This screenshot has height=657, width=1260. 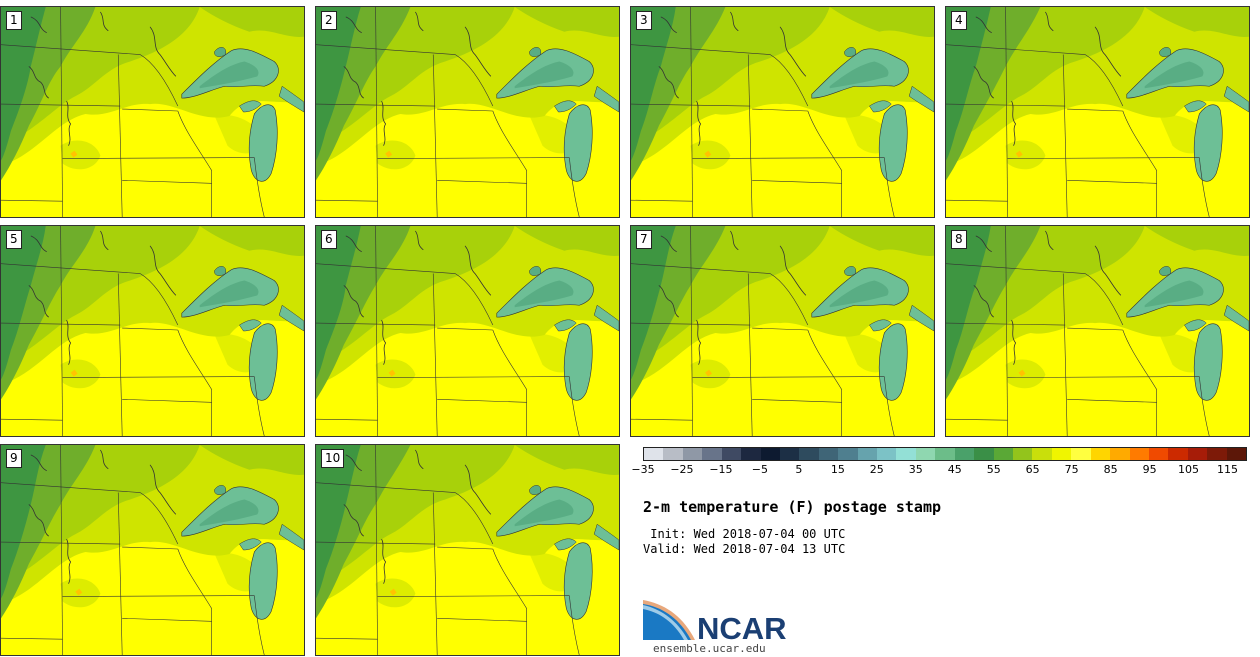 What do you see at coordinates (744, 549) in the screenshot?
I see `valid-time: Valid: Wed 2018-07-04 13 UTC` at bounding box center [744, 549].